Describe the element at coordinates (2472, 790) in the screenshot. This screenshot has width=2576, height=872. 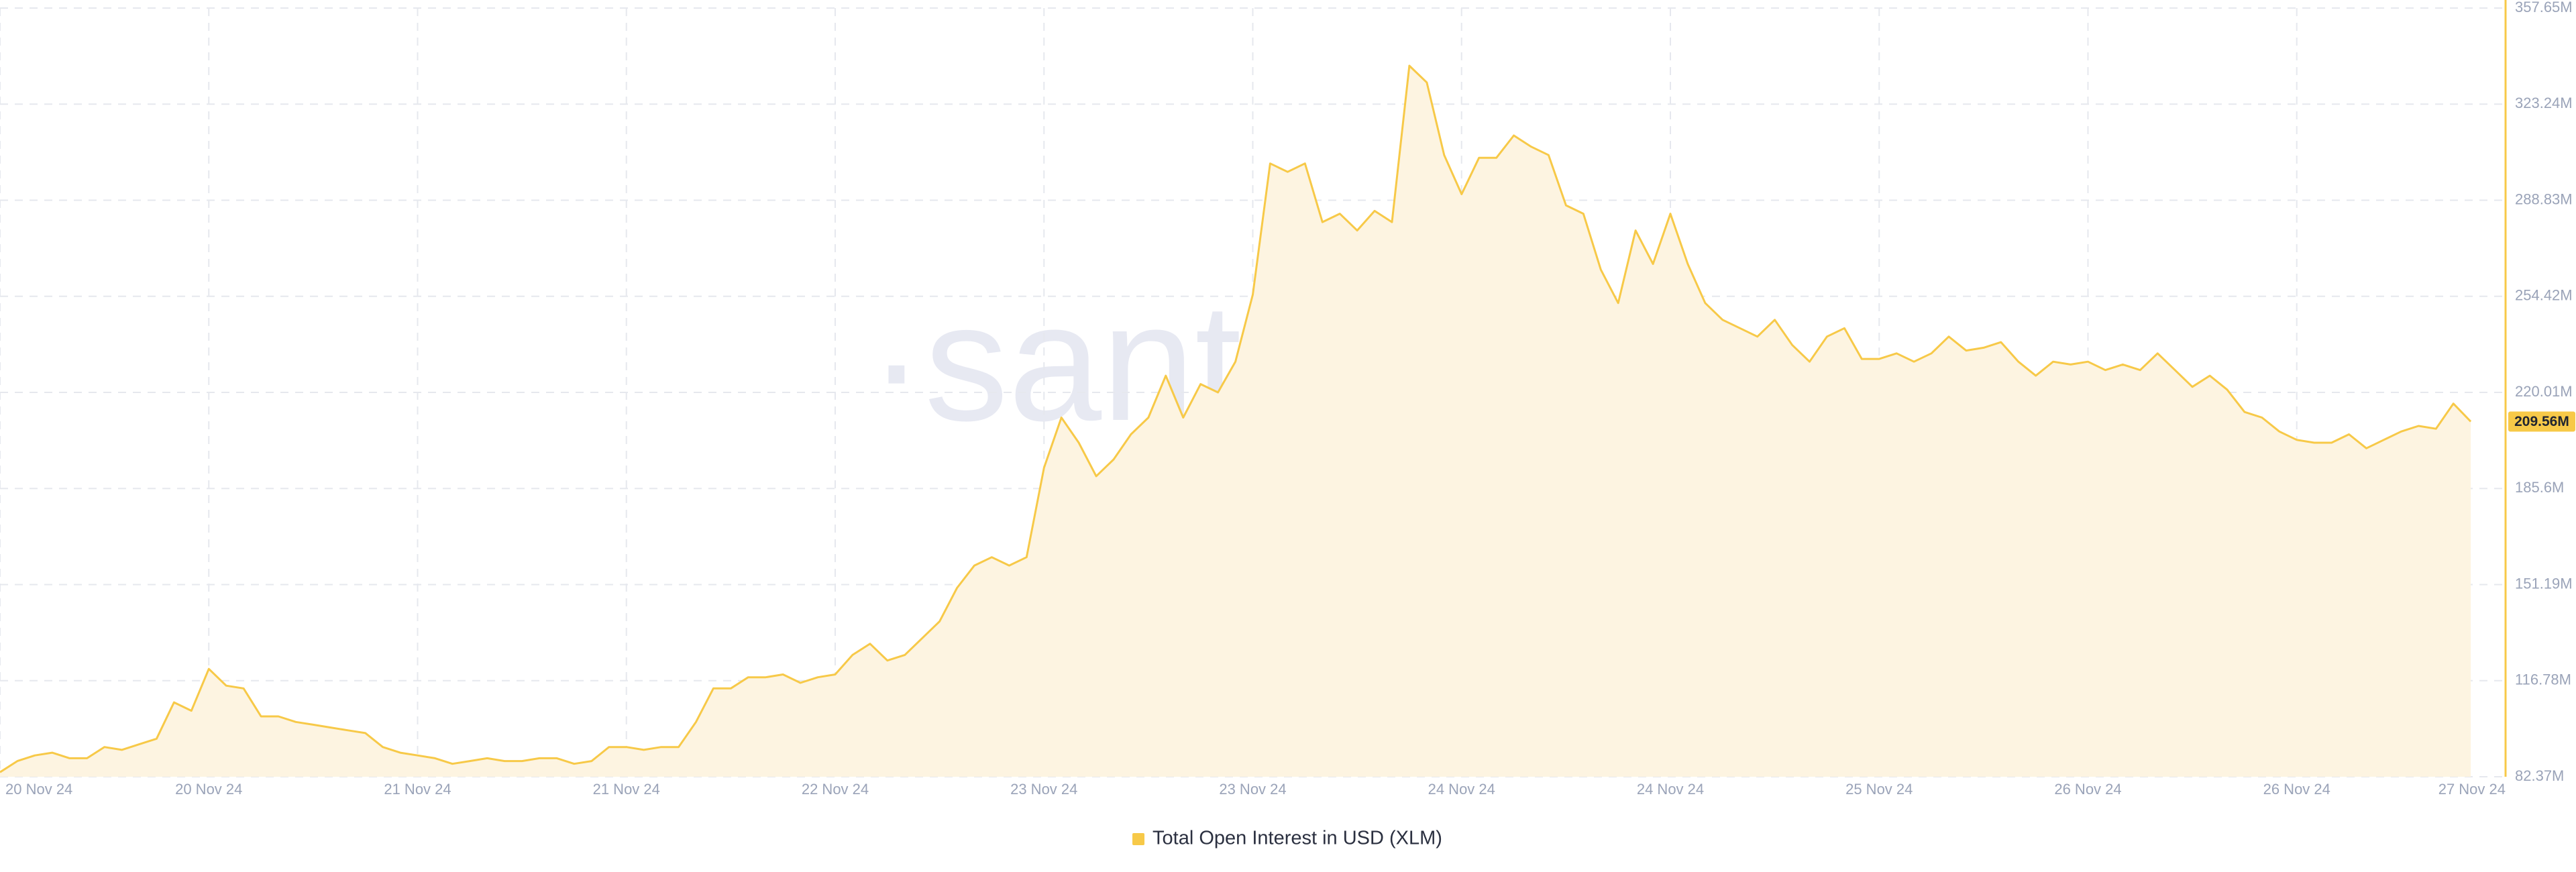
I see `x-tick-label: 27 Nov 24` at that location.